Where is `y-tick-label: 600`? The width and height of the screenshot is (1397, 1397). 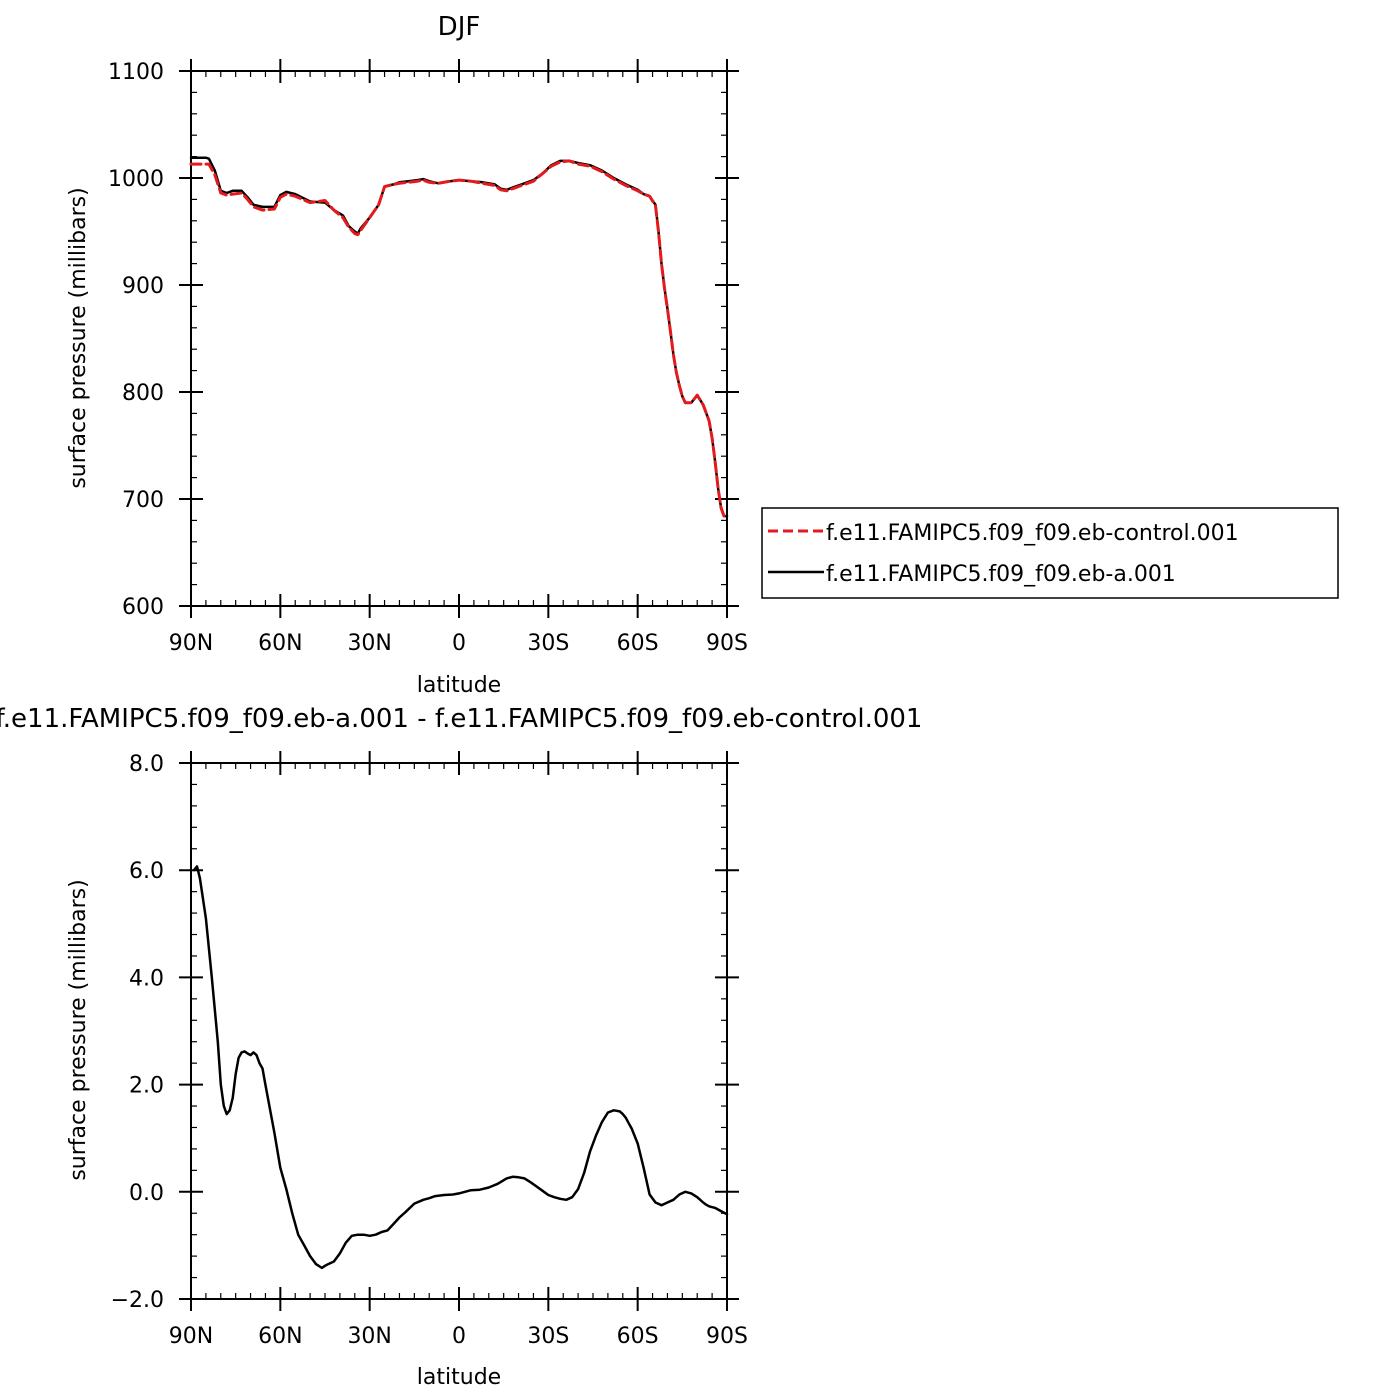 y-tick-label: 600 is located at coordinates (143, 607).